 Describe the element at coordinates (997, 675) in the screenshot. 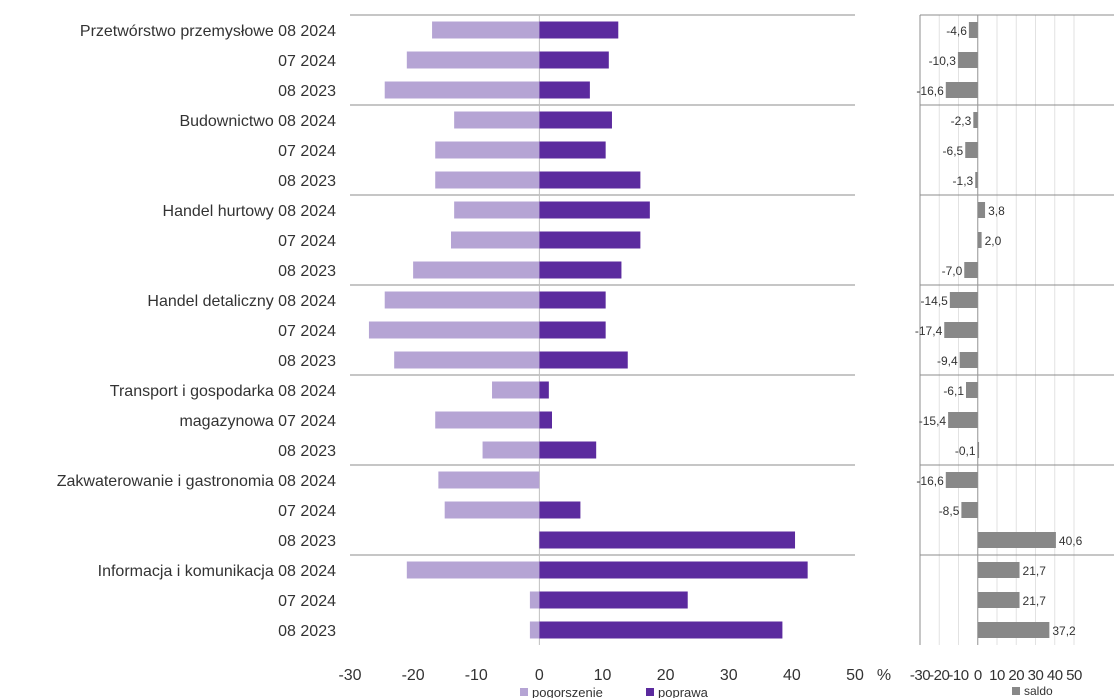

I see `saldo-x-tick-label: 10` at that location.